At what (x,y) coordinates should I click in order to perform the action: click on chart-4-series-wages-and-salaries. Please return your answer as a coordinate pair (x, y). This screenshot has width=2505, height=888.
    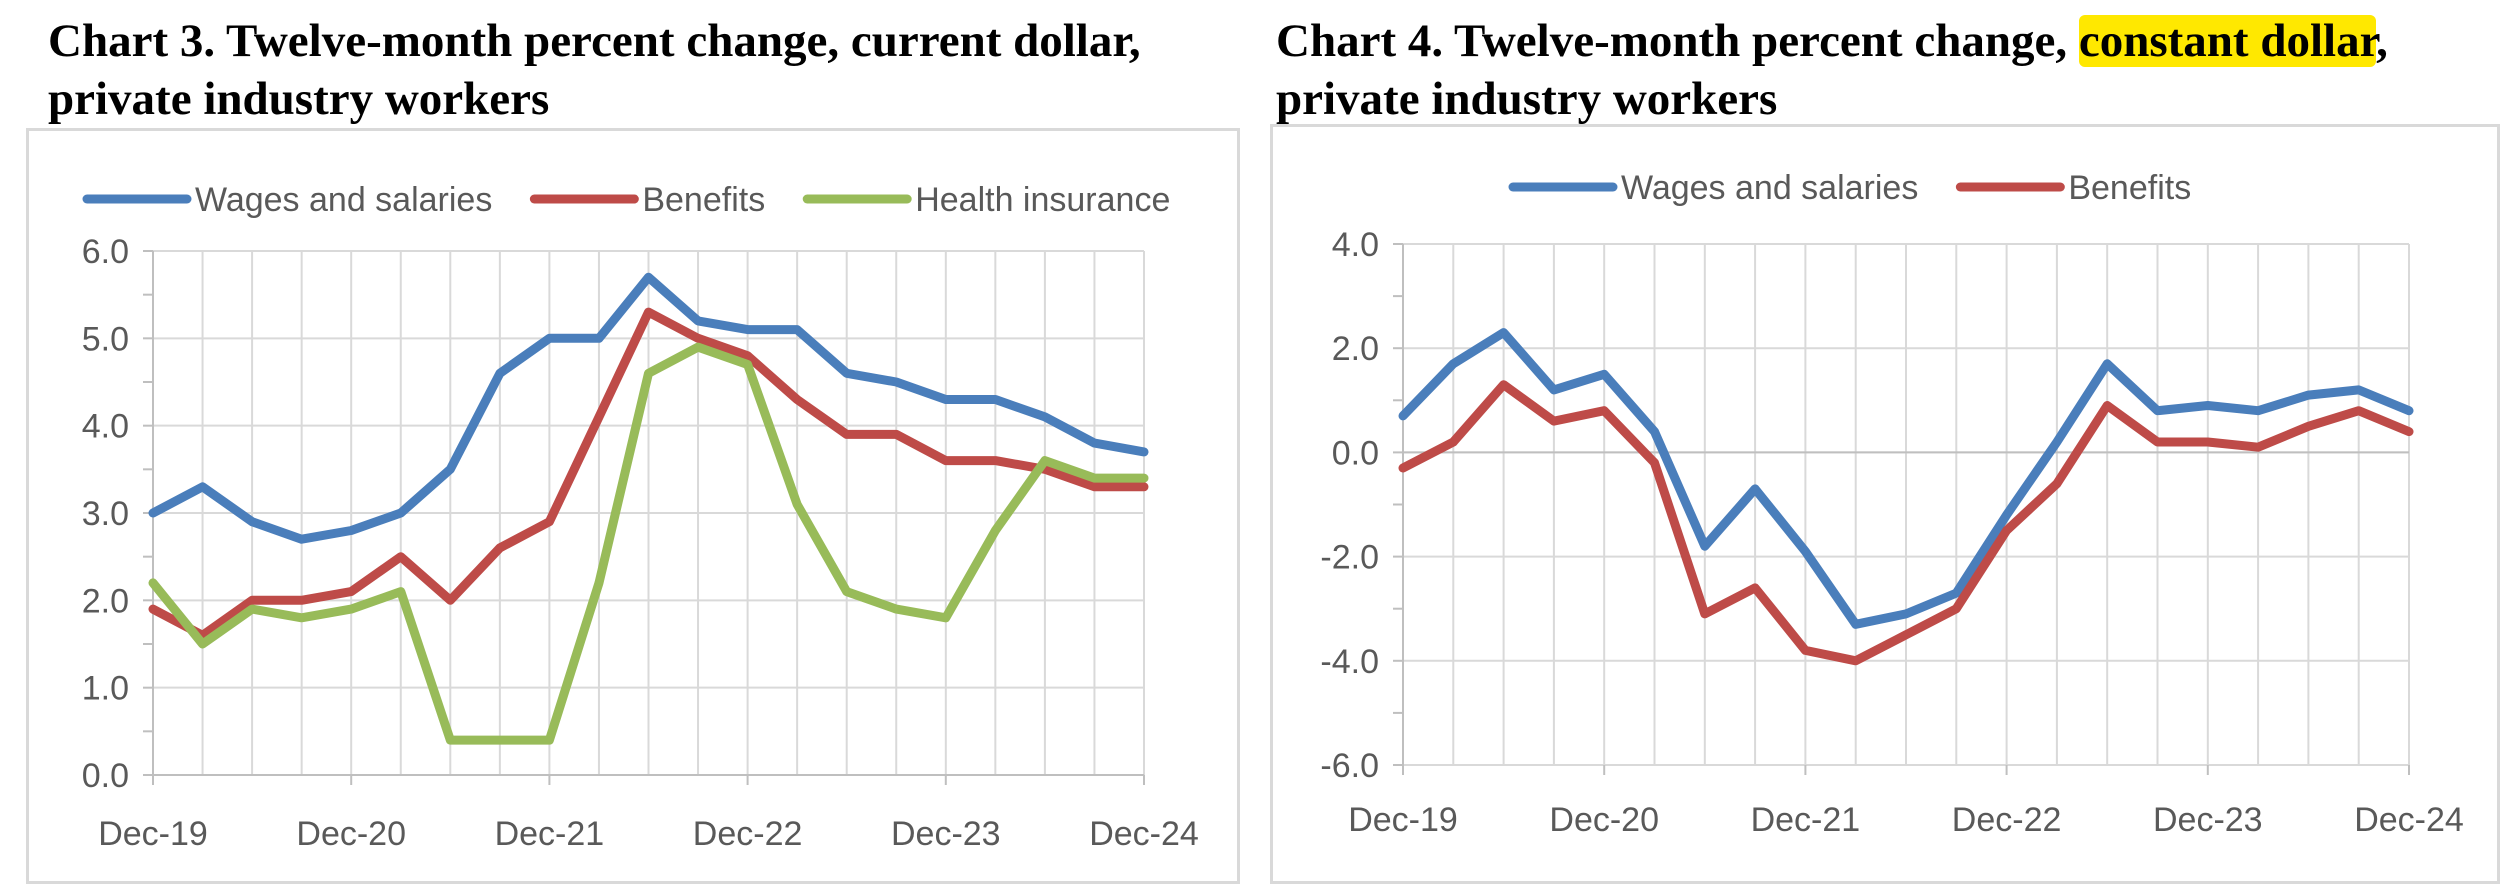
    Looking at the image, I should click on (1906, 478).